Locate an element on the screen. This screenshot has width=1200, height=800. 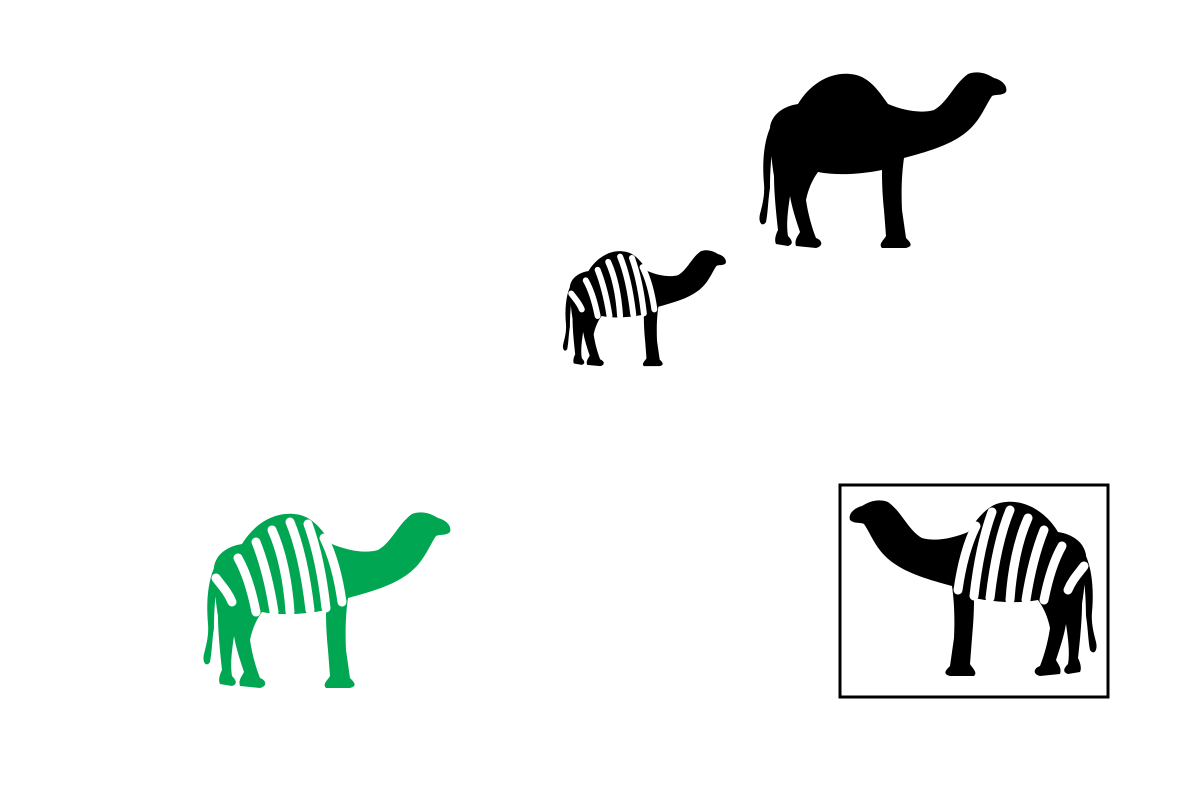
framed-striped-camel-icon is located at coordinates (973, 588).